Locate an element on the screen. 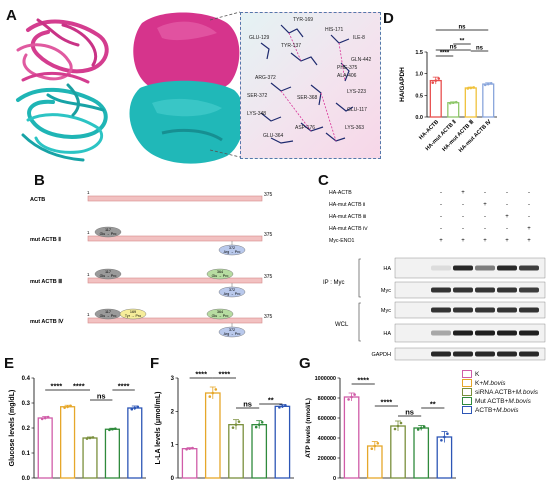  residue-label: HIS-171 is located at coordinates (334, 30).